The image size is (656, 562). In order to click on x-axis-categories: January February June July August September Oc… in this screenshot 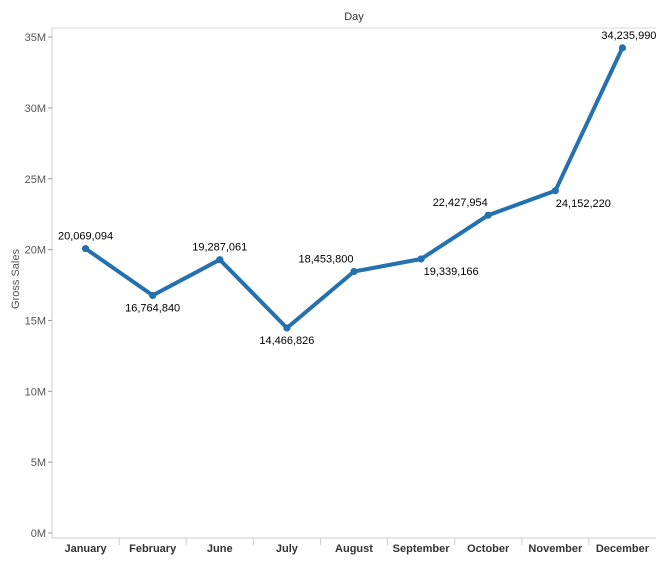, I will do `click(357, 546)`.